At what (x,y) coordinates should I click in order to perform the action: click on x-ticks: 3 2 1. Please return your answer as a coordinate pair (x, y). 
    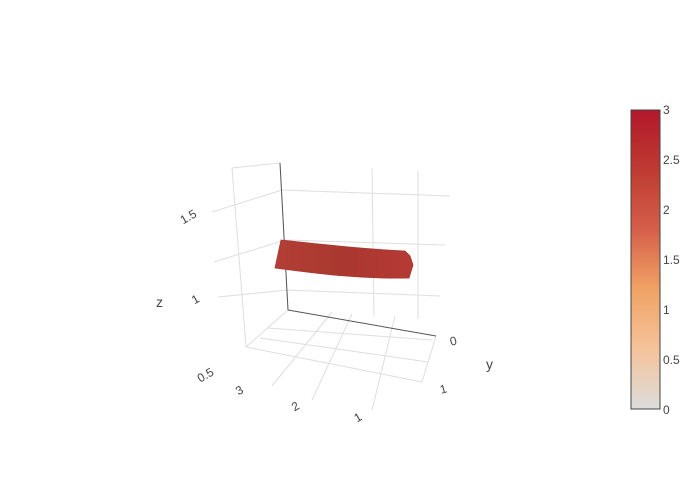
    Looking at the image, I should click on (299, 403).